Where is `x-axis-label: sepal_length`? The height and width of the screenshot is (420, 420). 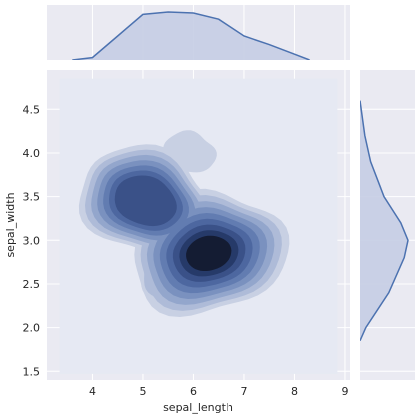
x-axis-label: sepal_length is located at coordinates (198, 407).